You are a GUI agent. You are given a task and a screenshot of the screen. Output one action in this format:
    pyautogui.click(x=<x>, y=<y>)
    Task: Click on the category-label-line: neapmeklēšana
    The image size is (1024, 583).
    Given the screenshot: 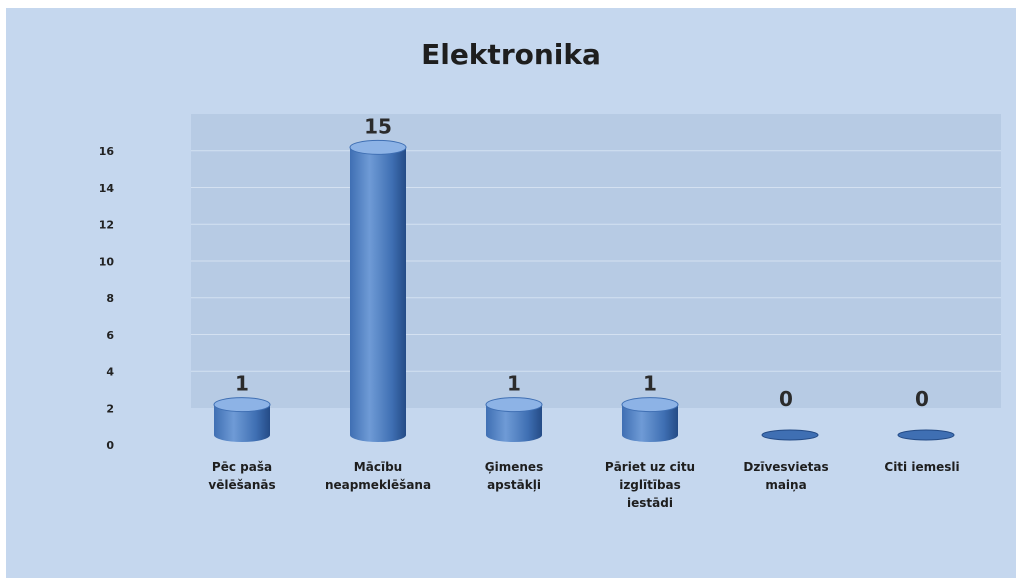 What is the action you would take?
    pyautogui.click(x=378, y=485)
    